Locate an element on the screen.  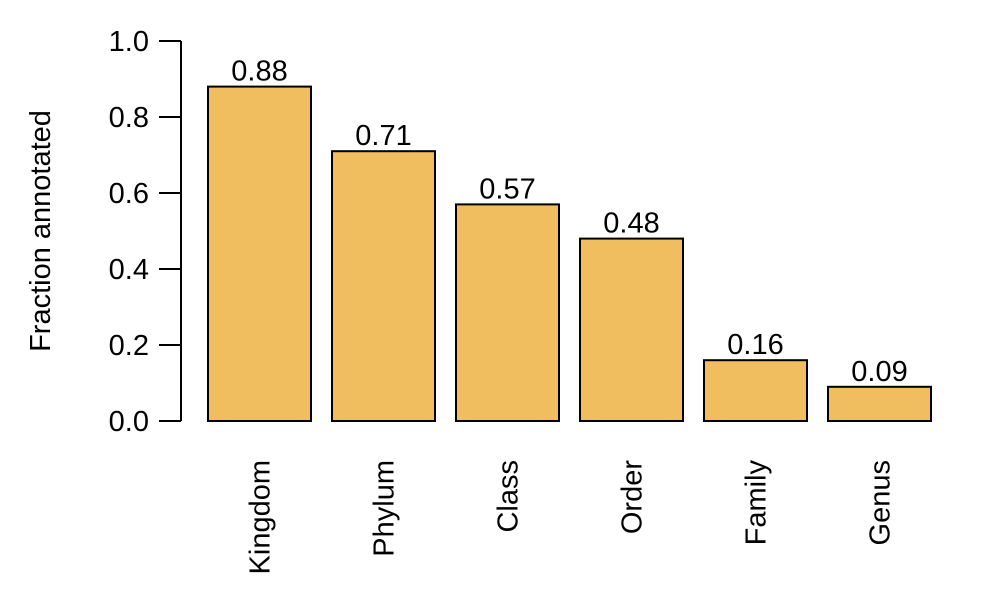
data-label: 0.88 is located at coordinates (259, 72).